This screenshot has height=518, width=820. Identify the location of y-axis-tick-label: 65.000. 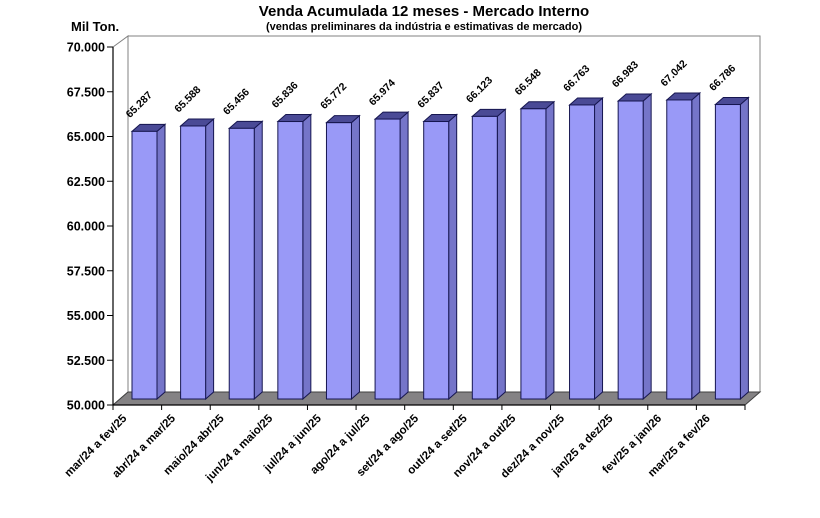
(86, 137).